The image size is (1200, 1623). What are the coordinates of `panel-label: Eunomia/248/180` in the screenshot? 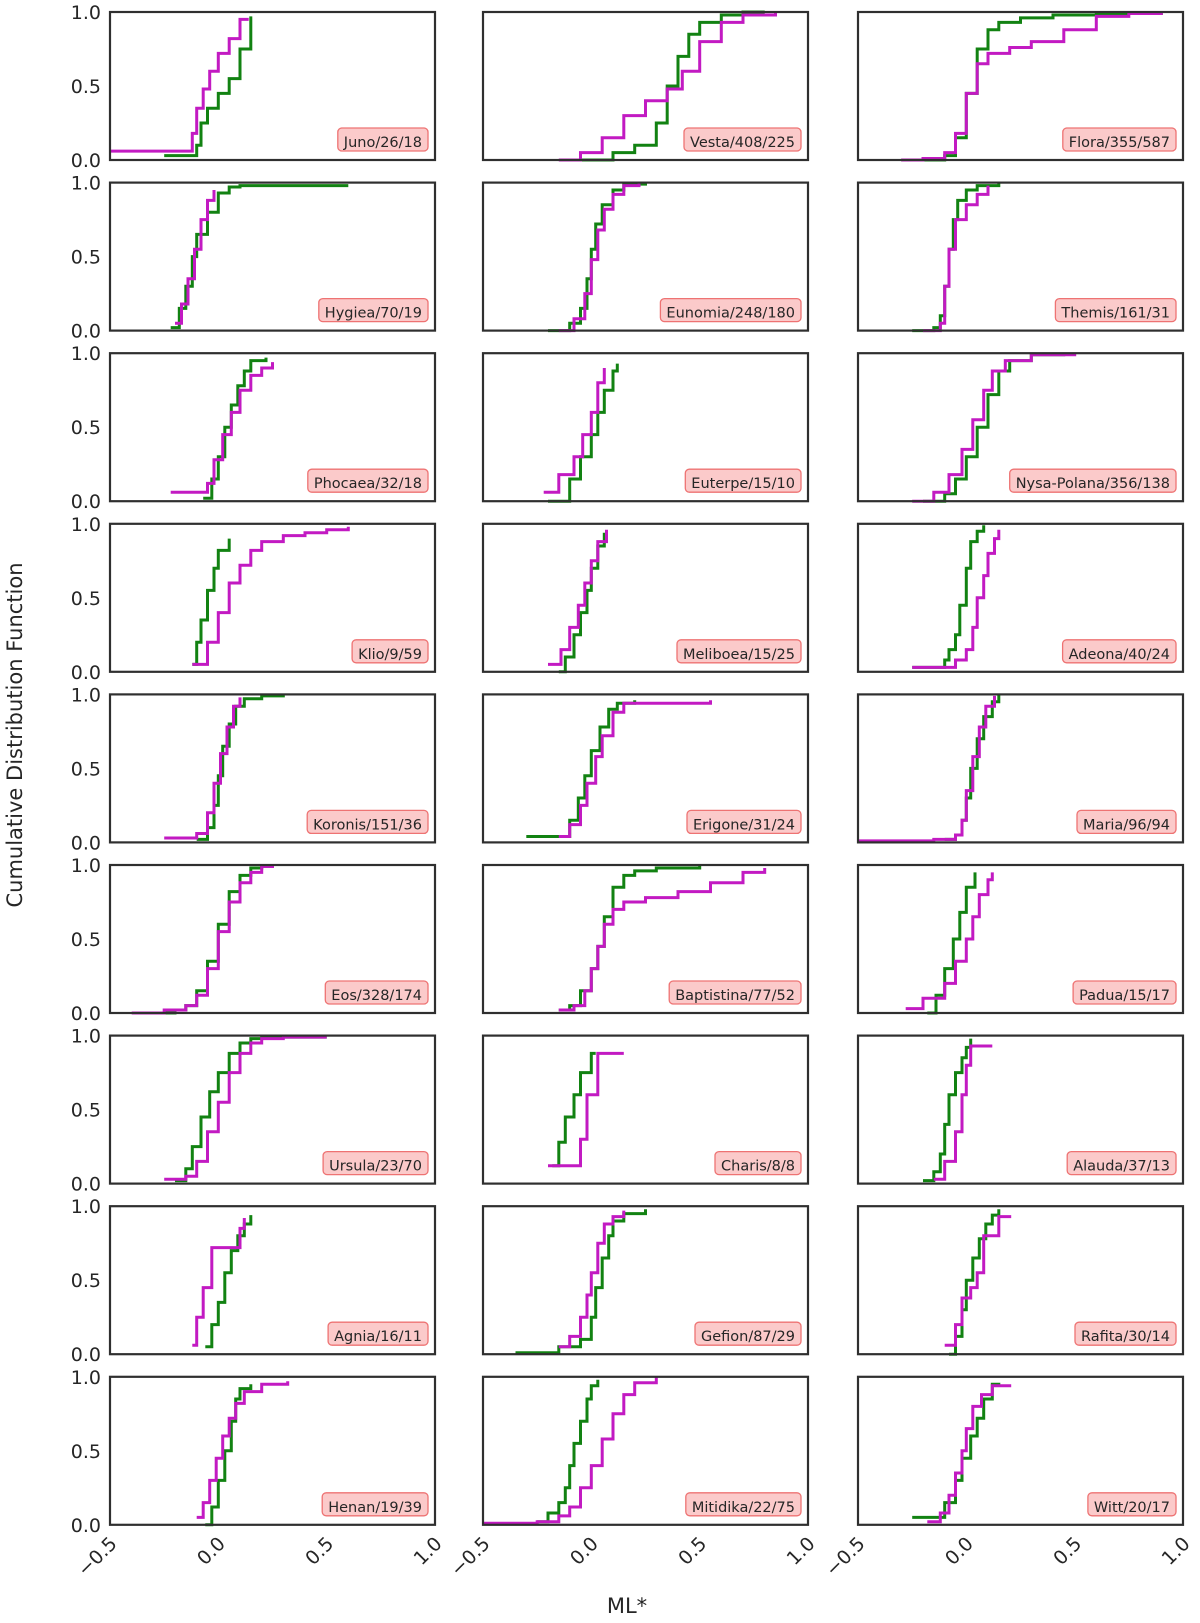 It's located at (730, 310).